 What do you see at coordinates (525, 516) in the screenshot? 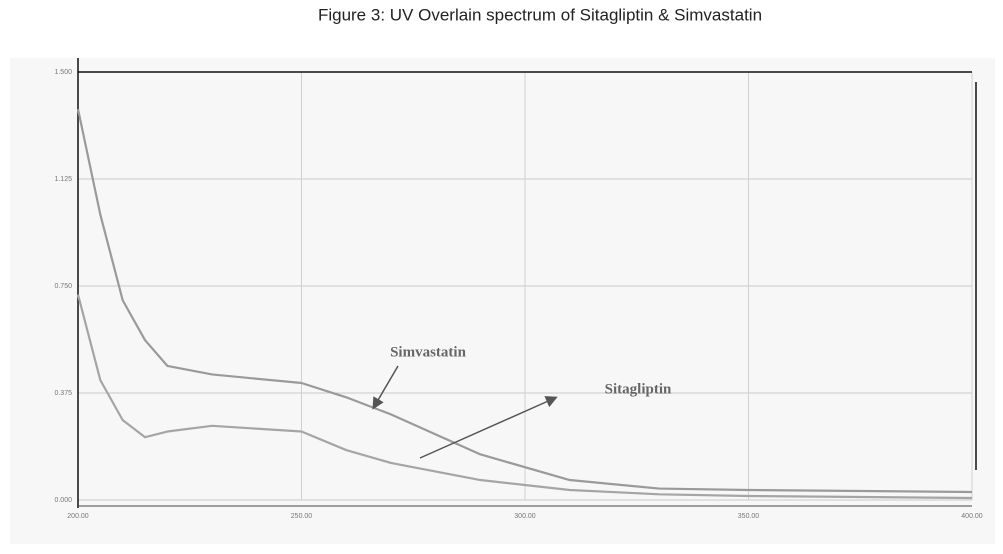
I see `x-tick-label: 300.00` at bounding box center [525, 516].